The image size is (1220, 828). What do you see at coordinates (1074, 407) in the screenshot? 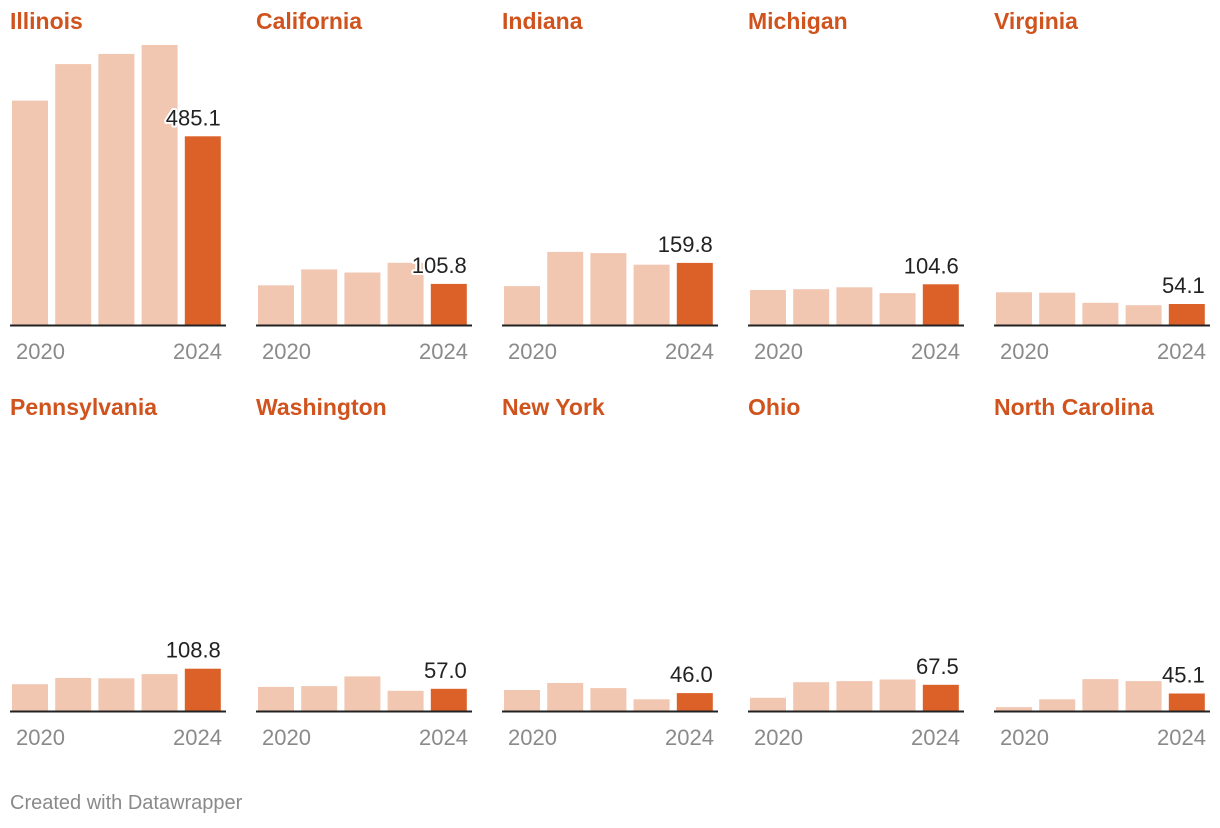
I see `chart-title: North Carolina` at bounding box center [1074, 407].